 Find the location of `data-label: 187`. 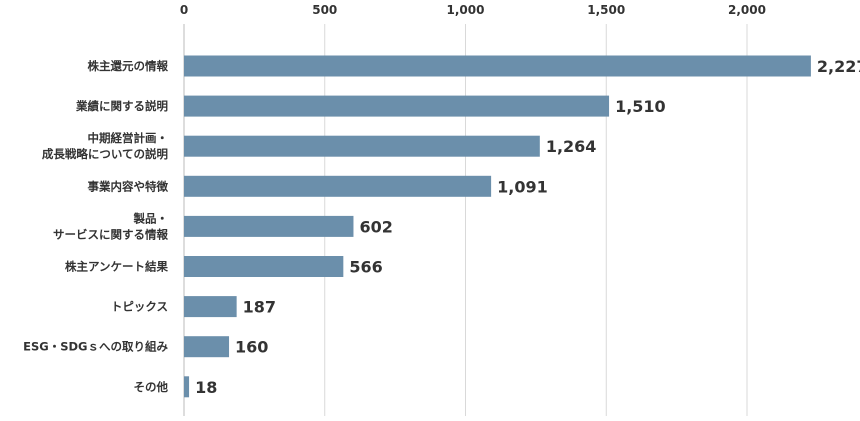

data-label: 187 is located at coordinates (259, 307).